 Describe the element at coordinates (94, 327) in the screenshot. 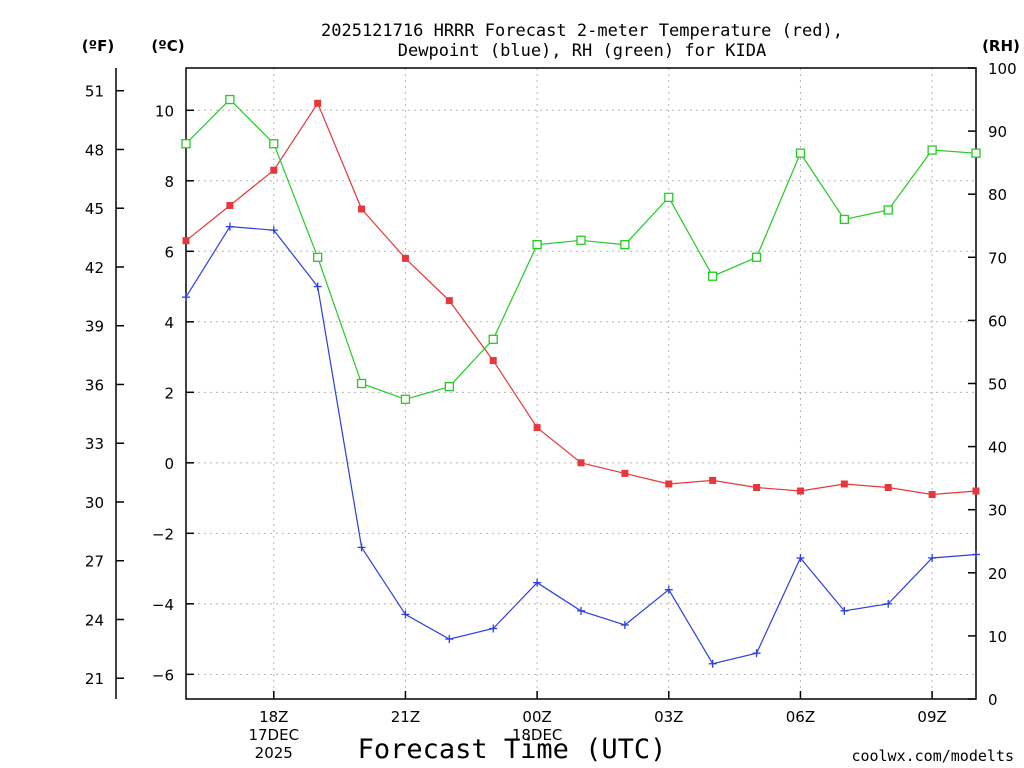

I see `fahrenheit-tick-label: 39` at that location.